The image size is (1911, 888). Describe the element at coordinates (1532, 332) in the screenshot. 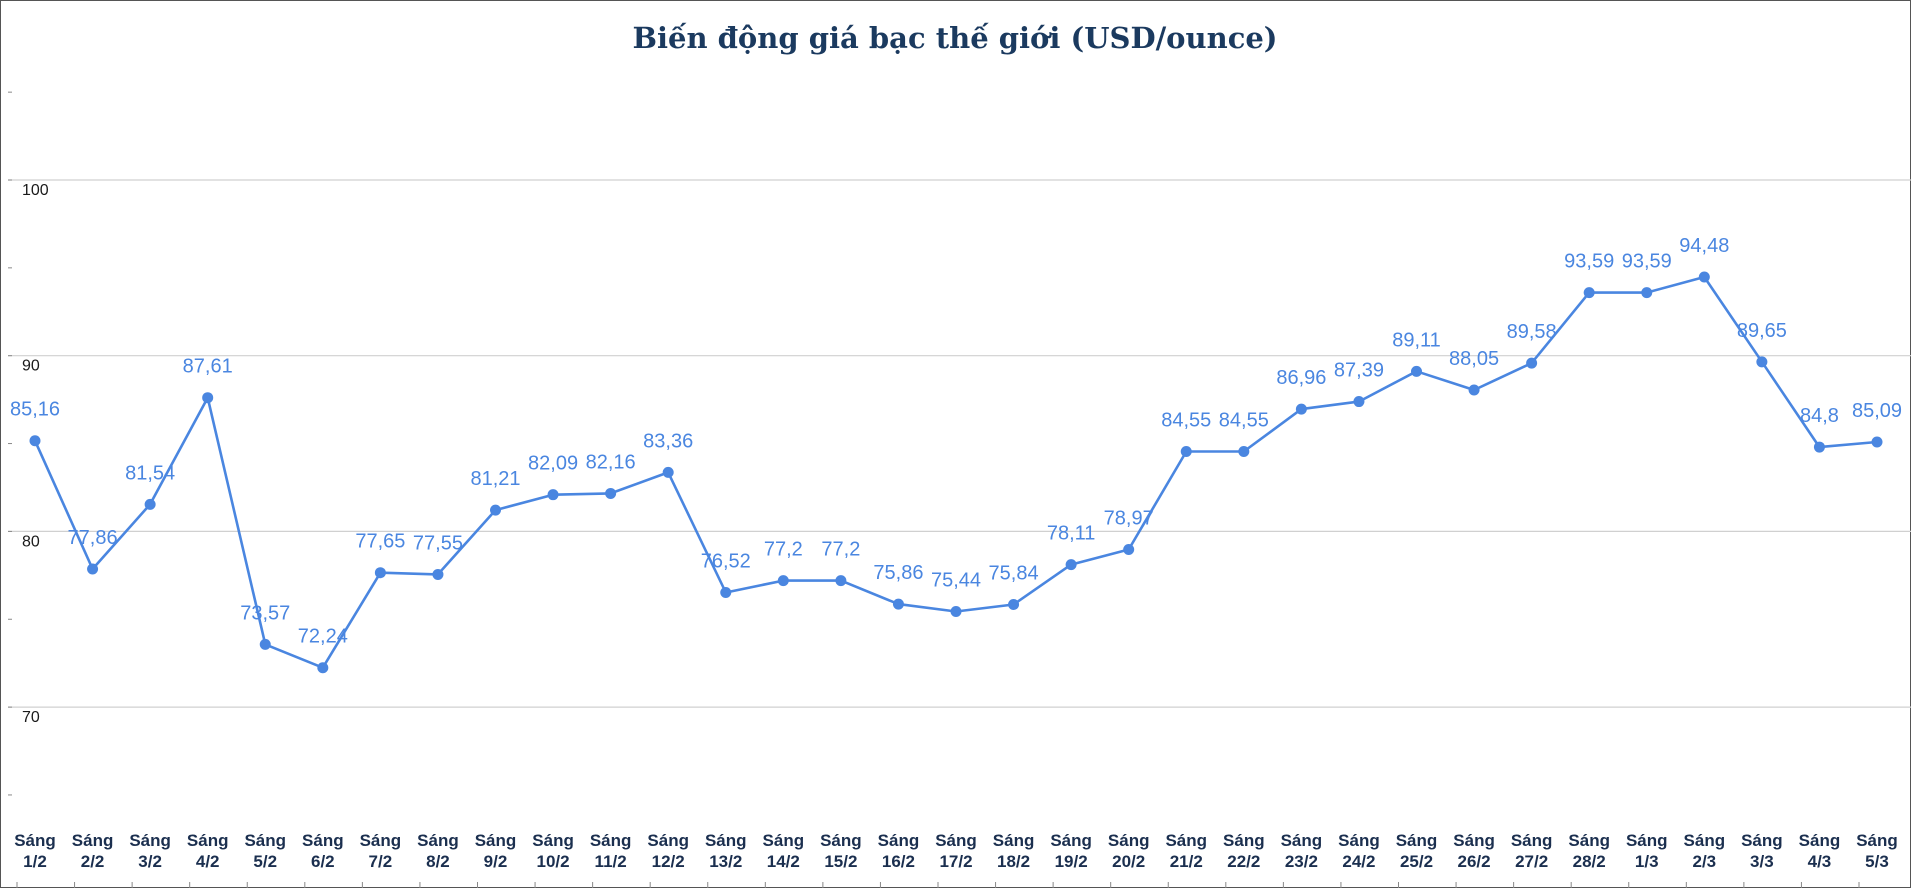

I see `data-label: 89,58` at that location.